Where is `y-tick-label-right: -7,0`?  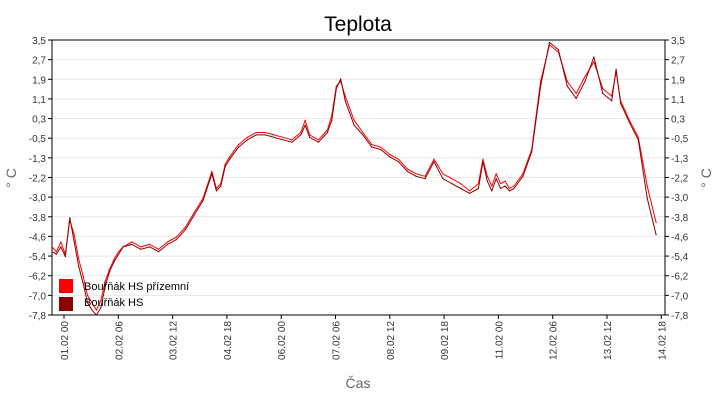 y-tick-label-right: -7,0 is located at coordinates (680, 296).